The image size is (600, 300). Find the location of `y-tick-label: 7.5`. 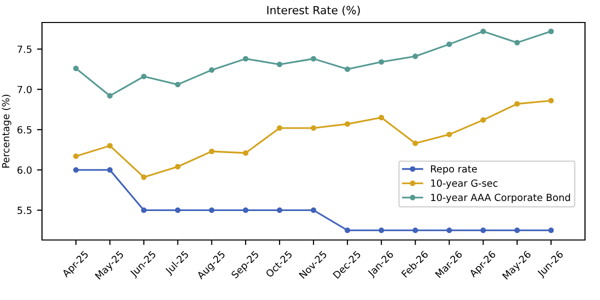

y-tick-label: 7.5 is located at coordinates (25, 49).